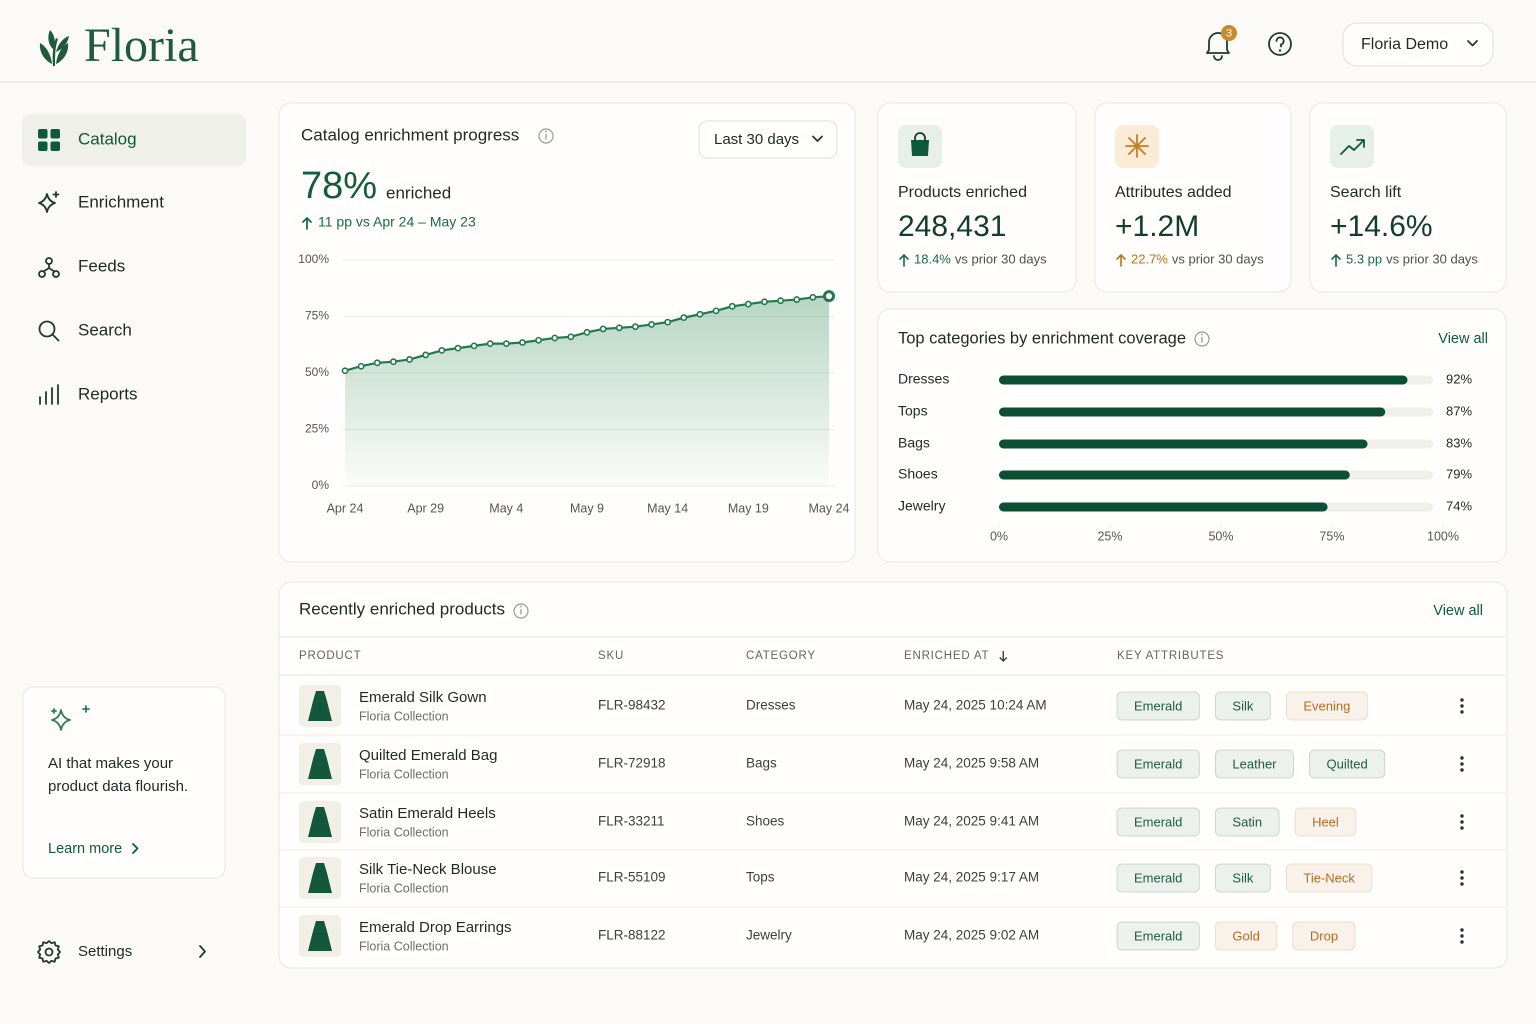 The image size is (1536, 1024). Describe the element at coordinates (1202, 339) in the screenshot. I see `info-icon` at that location.